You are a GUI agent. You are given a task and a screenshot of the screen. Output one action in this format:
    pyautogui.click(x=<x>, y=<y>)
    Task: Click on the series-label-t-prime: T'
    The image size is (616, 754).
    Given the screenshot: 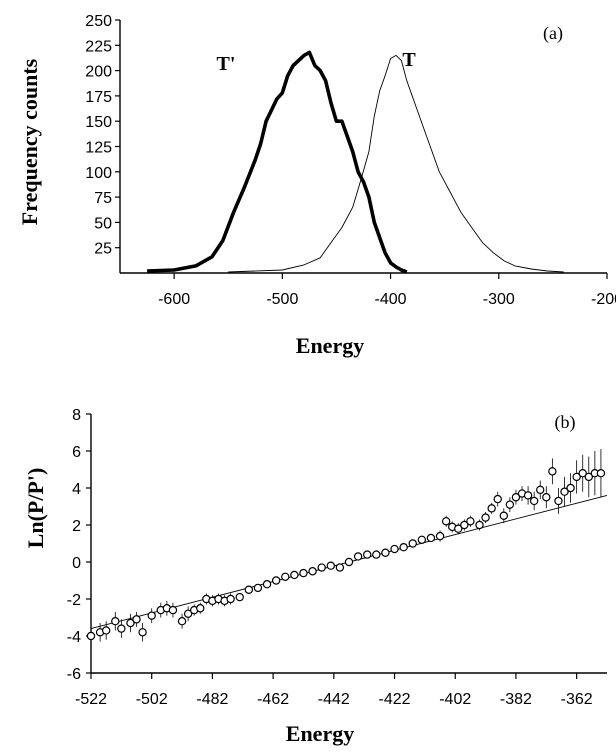 What is the action you would take?
    pyautogui.click(x=226, y=64)
    